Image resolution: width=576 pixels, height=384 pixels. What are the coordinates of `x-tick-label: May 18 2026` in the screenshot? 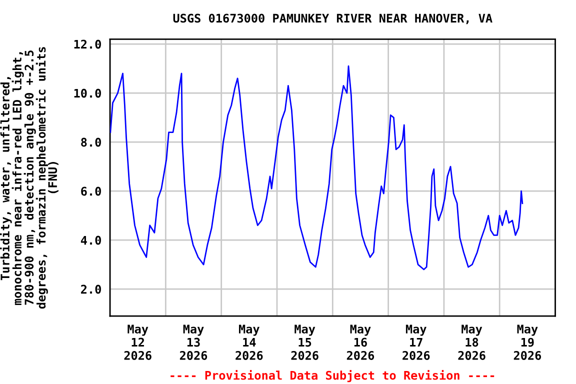 It's located at (472, 342).